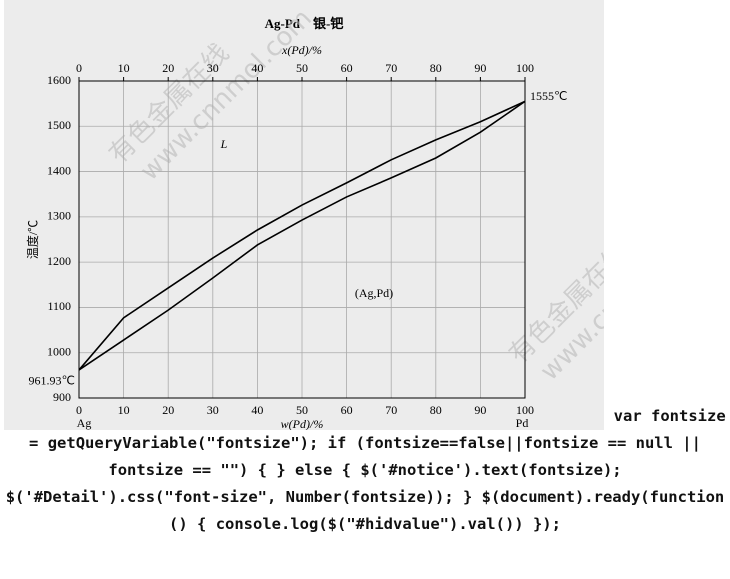 Image resolution: width=730 pixels, height=579 pixels. Describe the element at coordinates (124, 68) in the screenshot. I see `x2-tick-label: 10` at that location.